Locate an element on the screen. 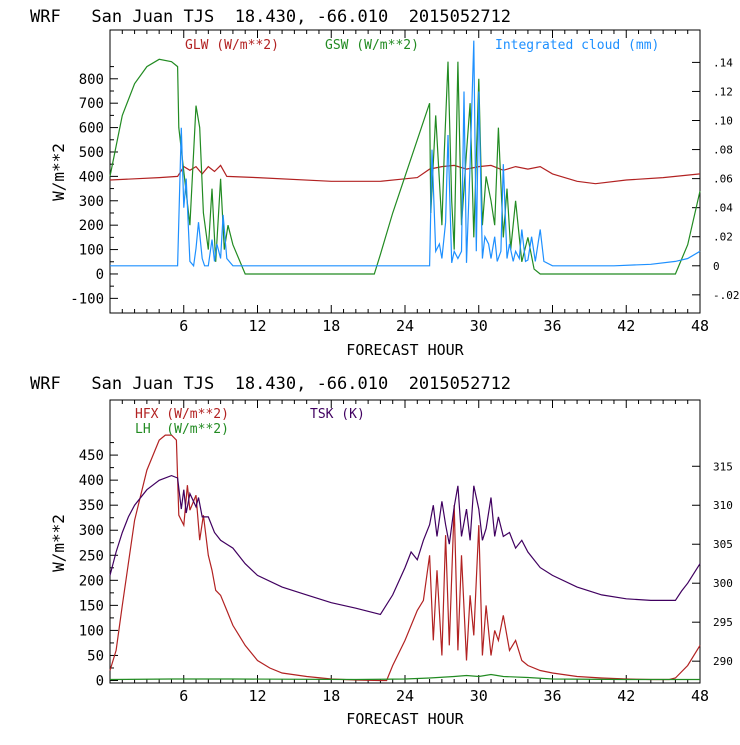  y2-tick-label: .02 is located at coordinates (723, 237).